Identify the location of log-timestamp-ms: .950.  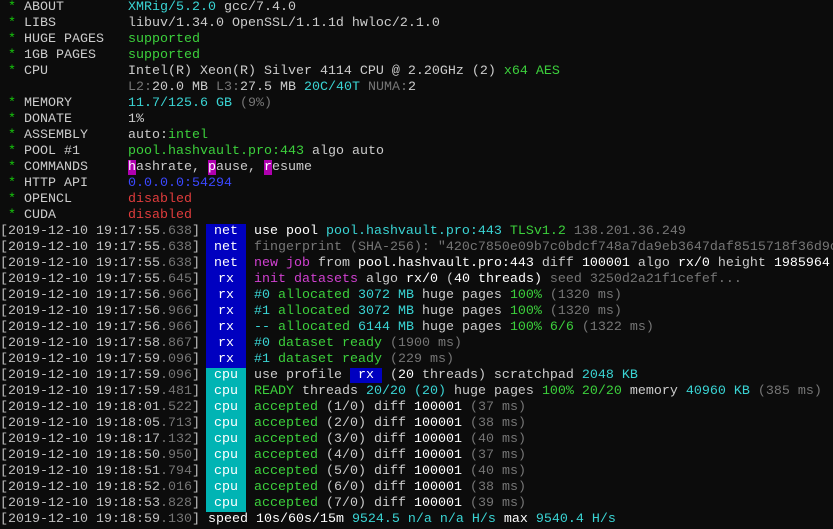
(175, 455).